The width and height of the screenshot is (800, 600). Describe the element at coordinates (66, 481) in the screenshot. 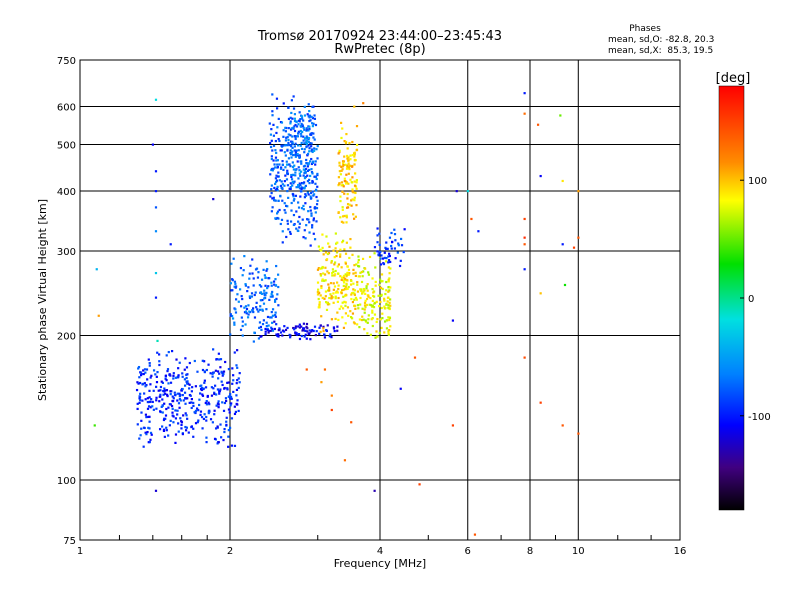

I see `y-tick-label: 100` at that location.